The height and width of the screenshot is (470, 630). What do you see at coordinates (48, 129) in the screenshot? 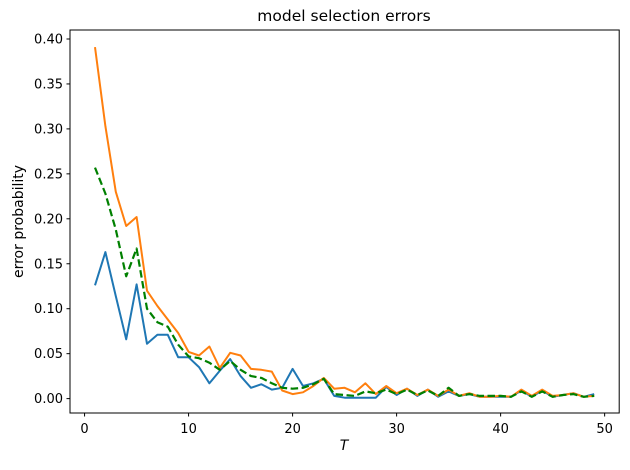
I see `y-tick-label: 0.30` at bounding box center [48, 129].